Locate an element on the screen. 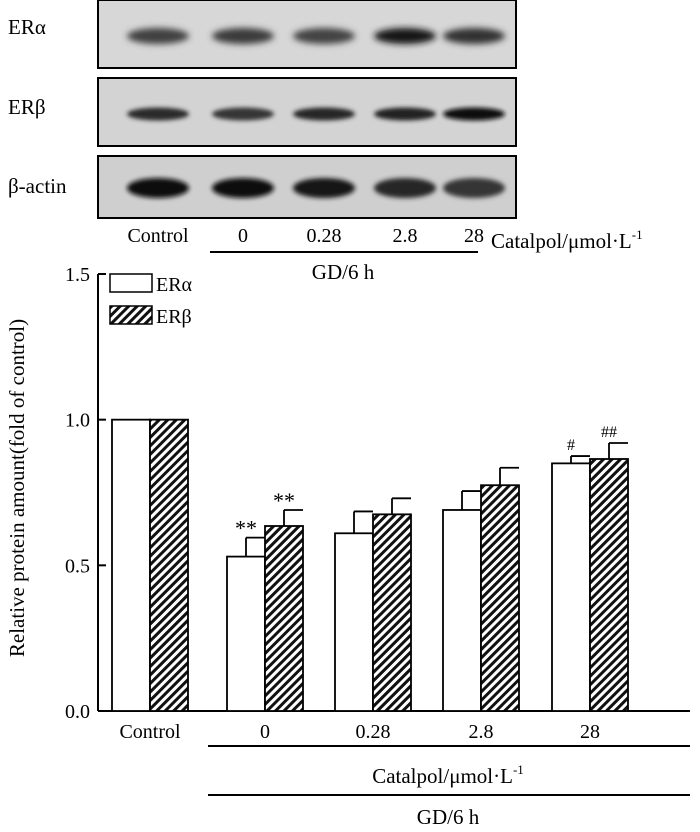 The image size is (700, 832). legend-swatch-er-beta is located at coordinates (131, 315).